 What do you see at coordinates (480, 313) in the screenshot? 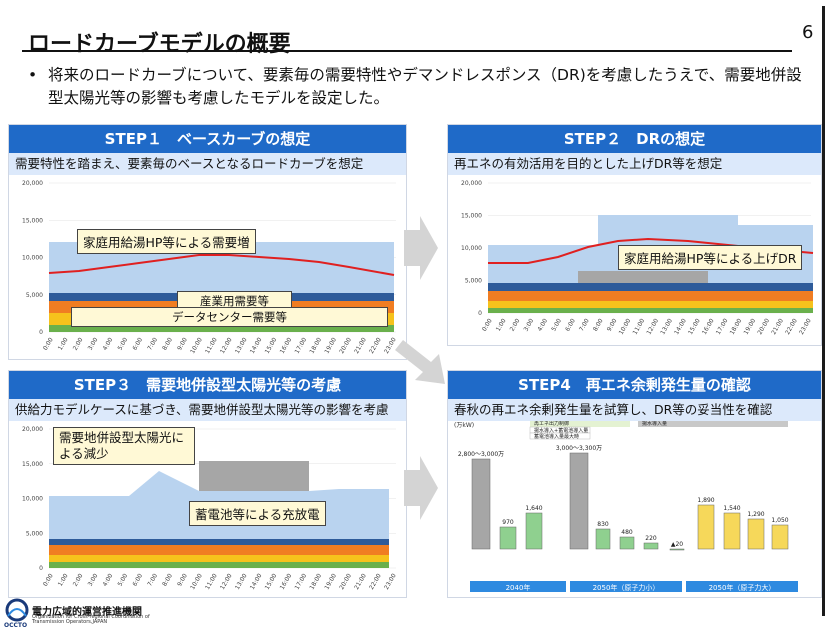
I see `y-tick-label: 0` at bounding box center [480, 313].